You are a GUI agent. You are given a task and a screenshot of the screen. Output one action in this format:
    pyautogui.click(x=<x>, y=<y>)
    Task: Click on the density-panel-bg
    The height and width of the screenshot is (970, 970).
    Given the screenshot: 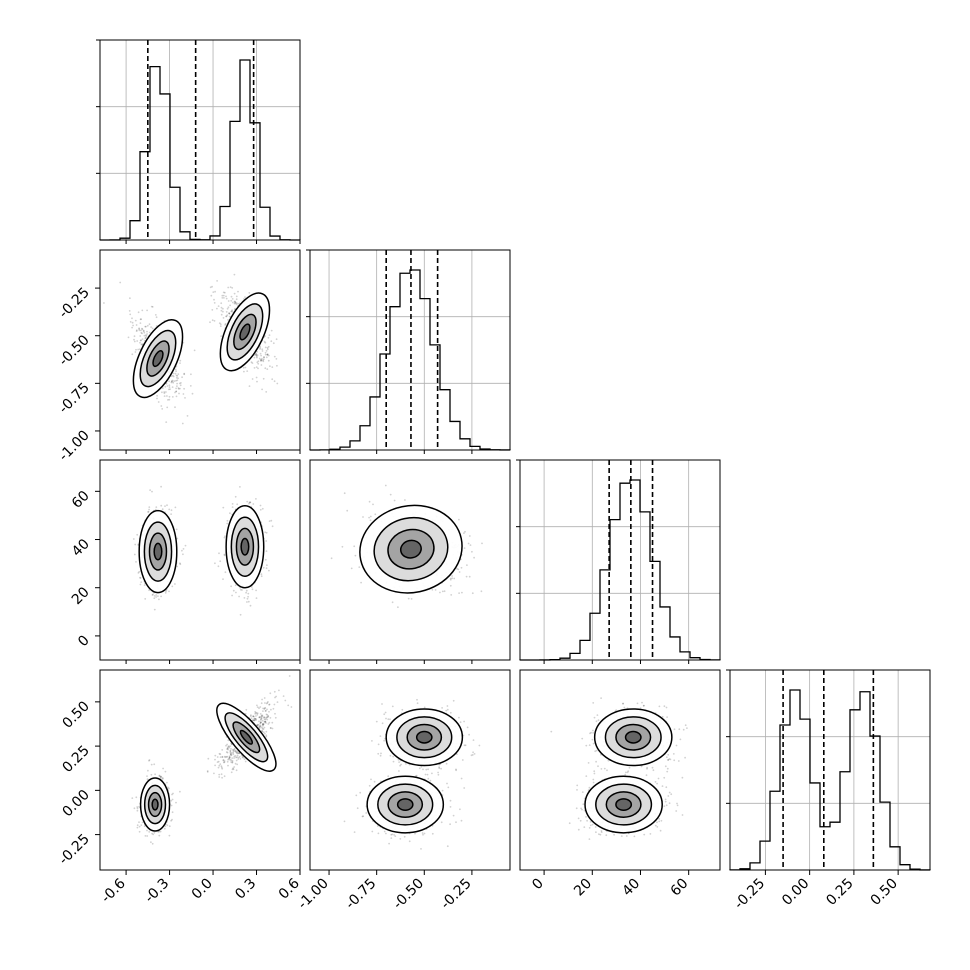 What is the action you would take?
    pyautogui.click(x=200, y=350)
    